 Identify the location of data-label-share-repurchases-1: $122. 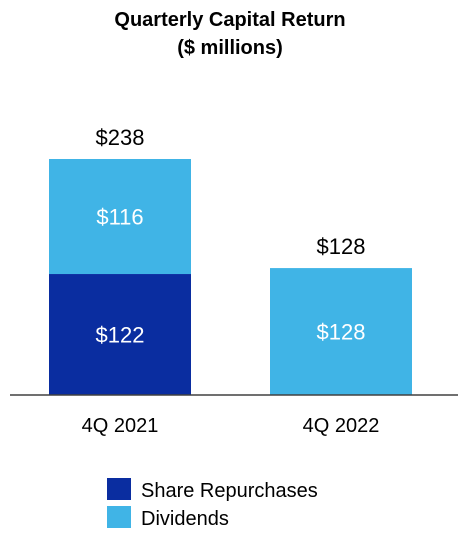
(120, 335).